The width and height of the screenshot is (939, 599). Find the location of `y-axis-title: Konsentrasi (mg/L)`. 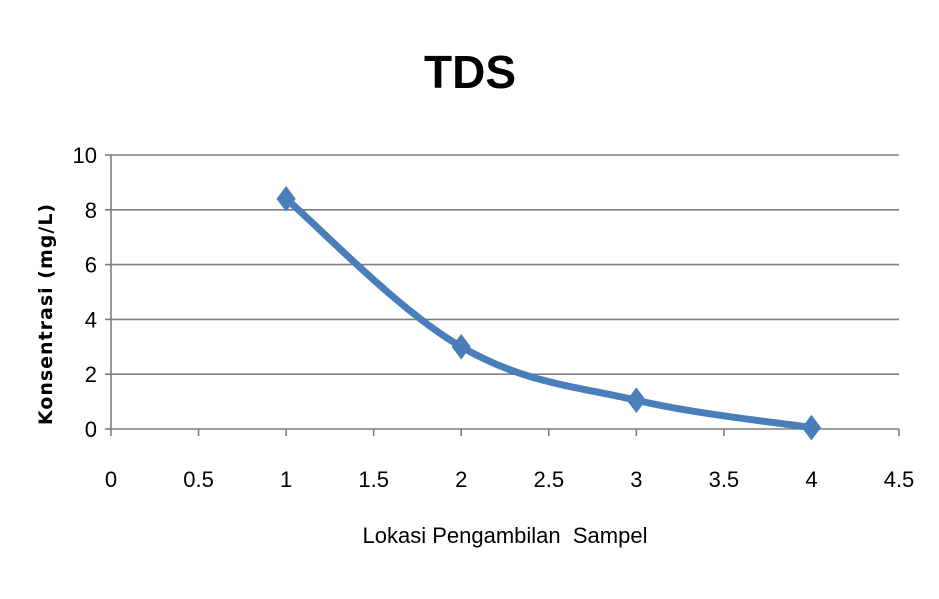

y-axis-title: Konsentrasi (mg/L) is located at coordinates (46, 314).